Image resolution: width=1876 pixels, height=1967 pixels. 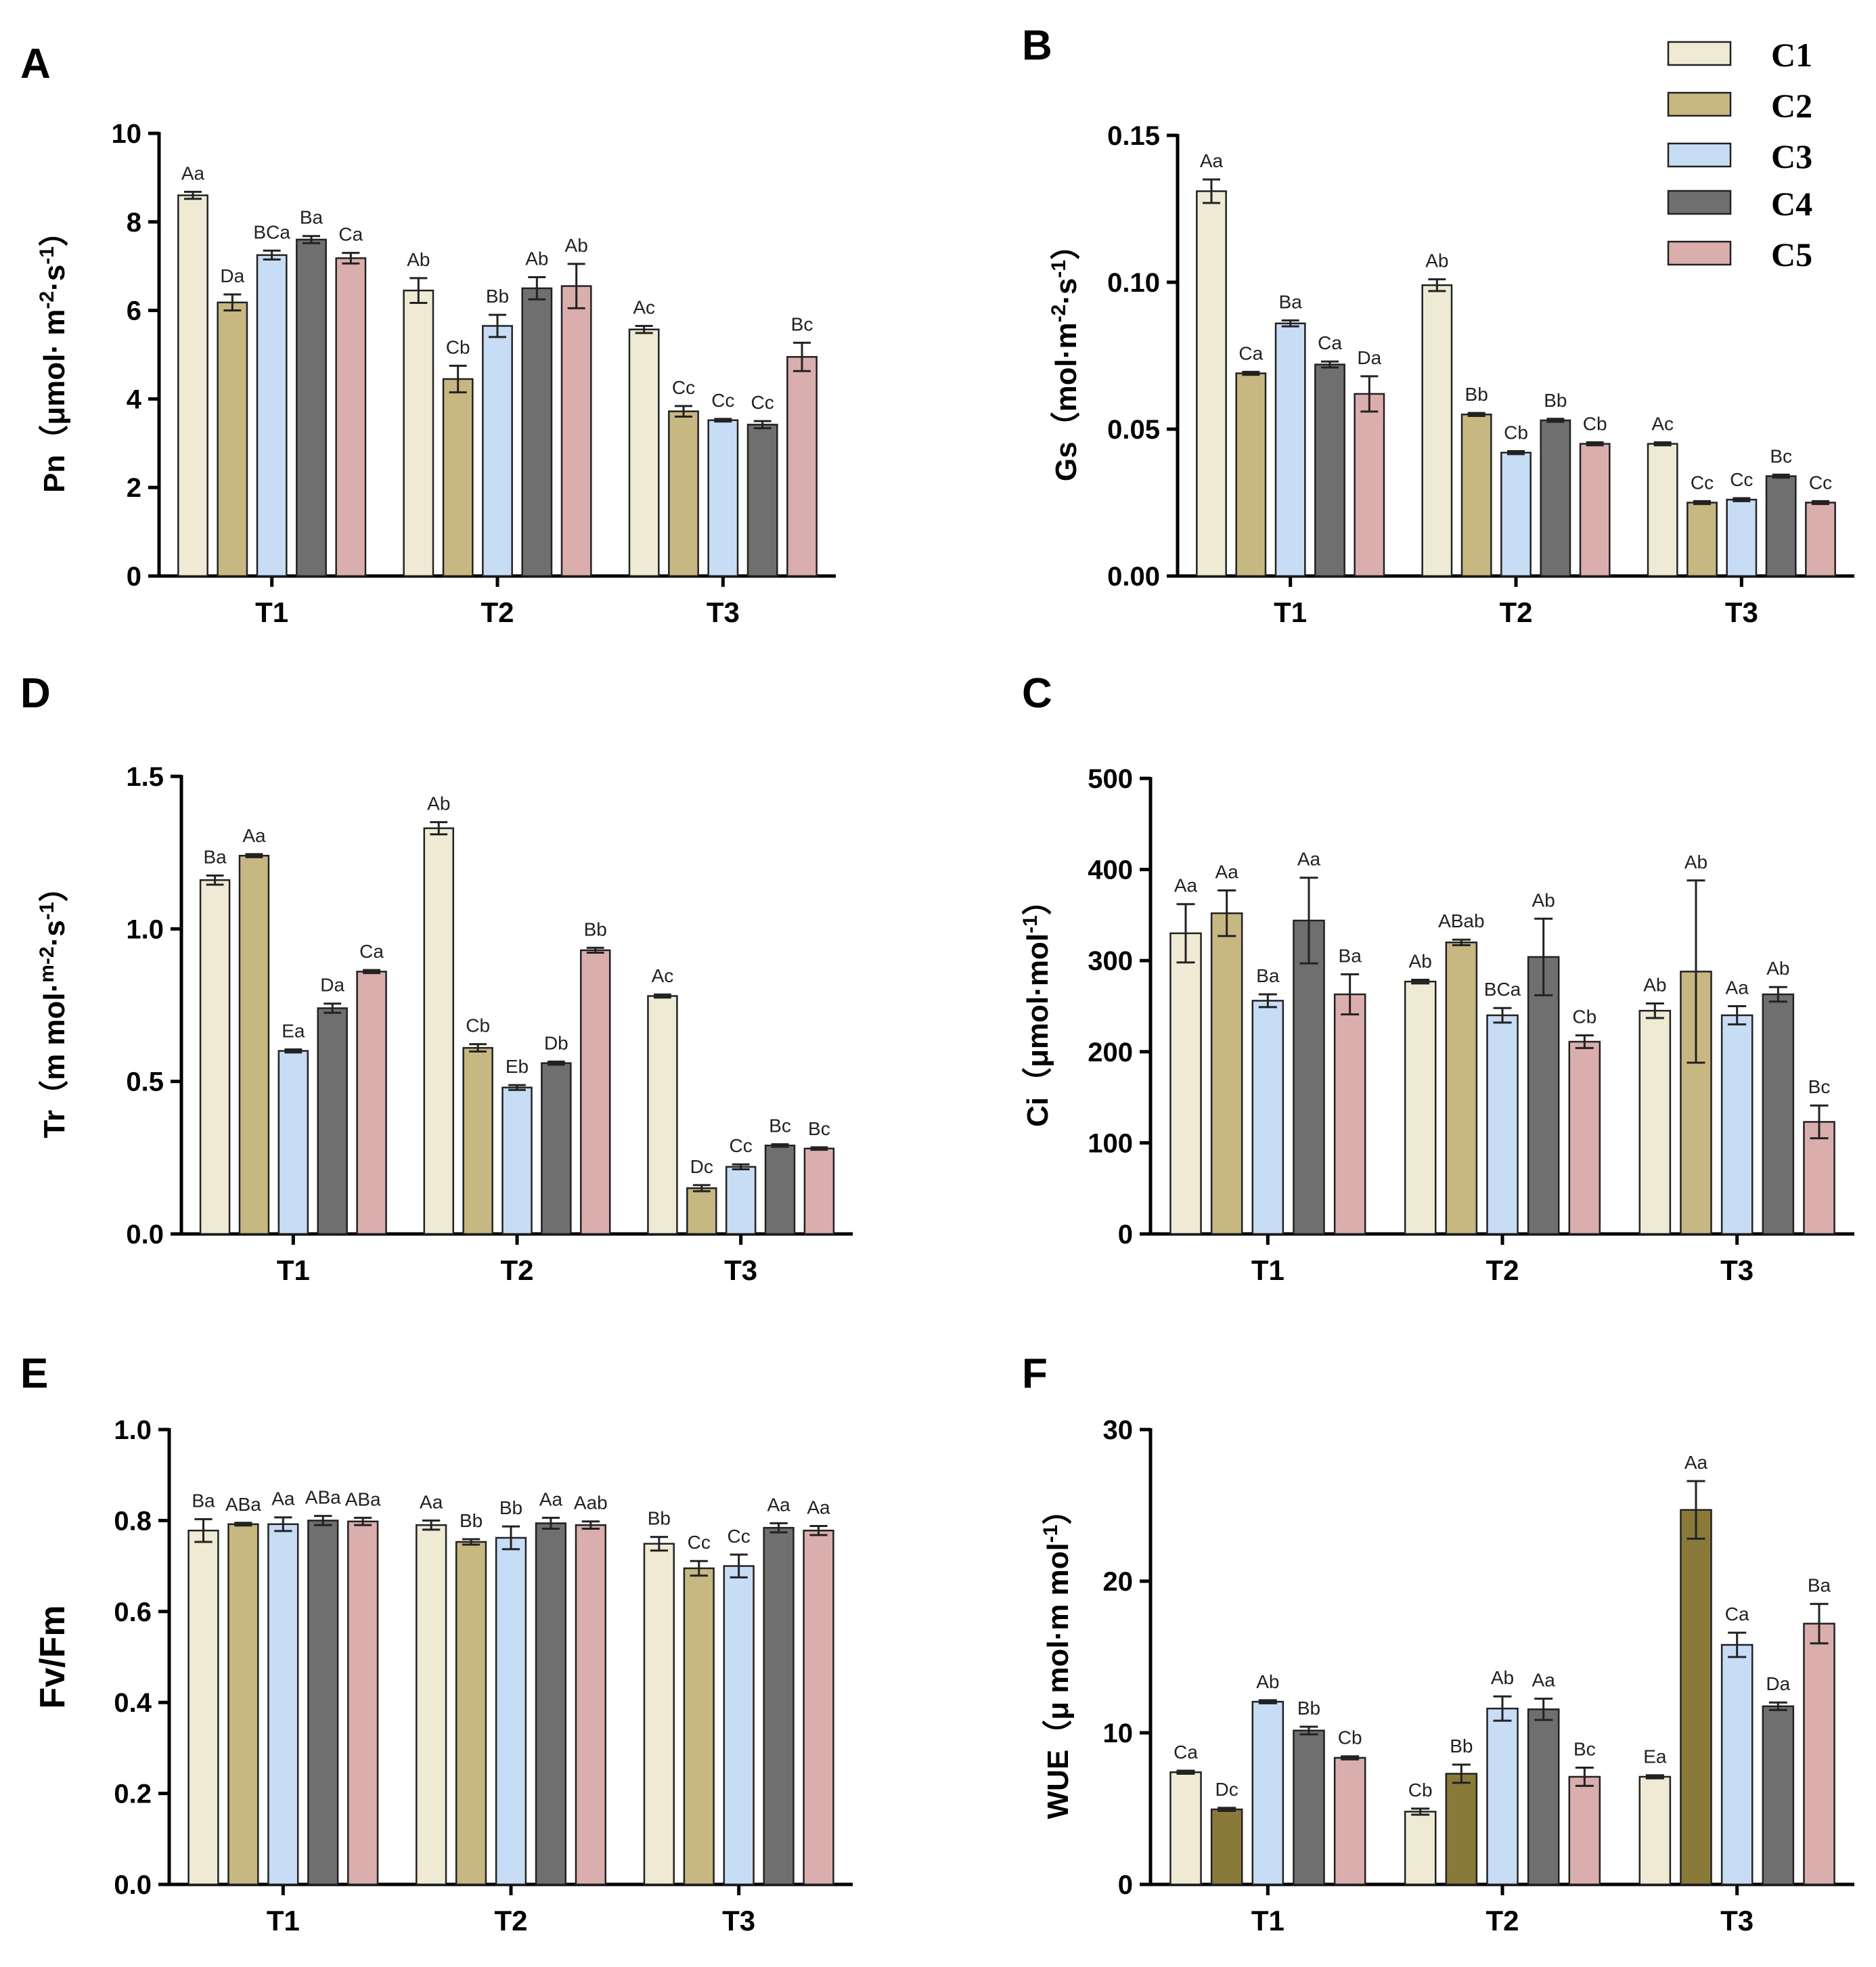 I want to click on bar-C3-T3, so click(x=741, y=1200).